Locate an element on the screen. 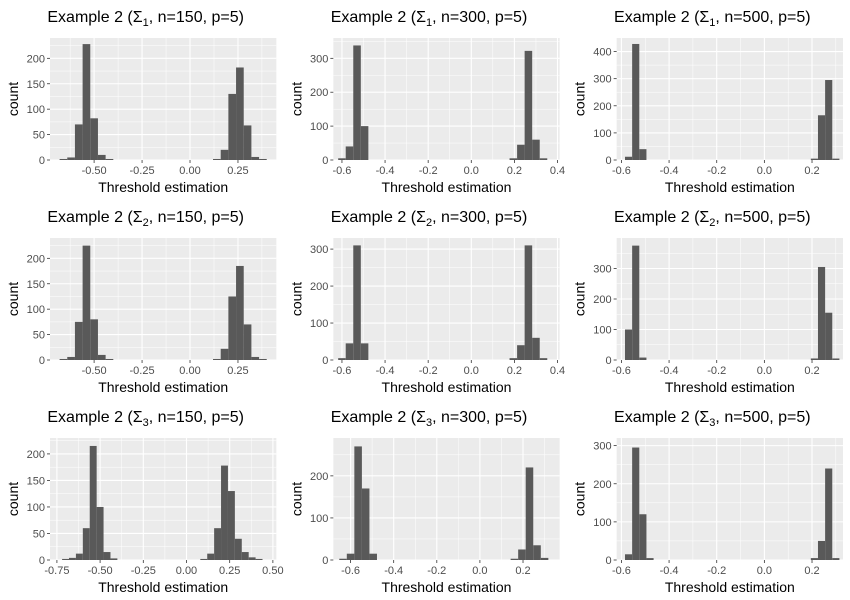  x-tick-label: -0.50 is located at coordinates (100, 571).